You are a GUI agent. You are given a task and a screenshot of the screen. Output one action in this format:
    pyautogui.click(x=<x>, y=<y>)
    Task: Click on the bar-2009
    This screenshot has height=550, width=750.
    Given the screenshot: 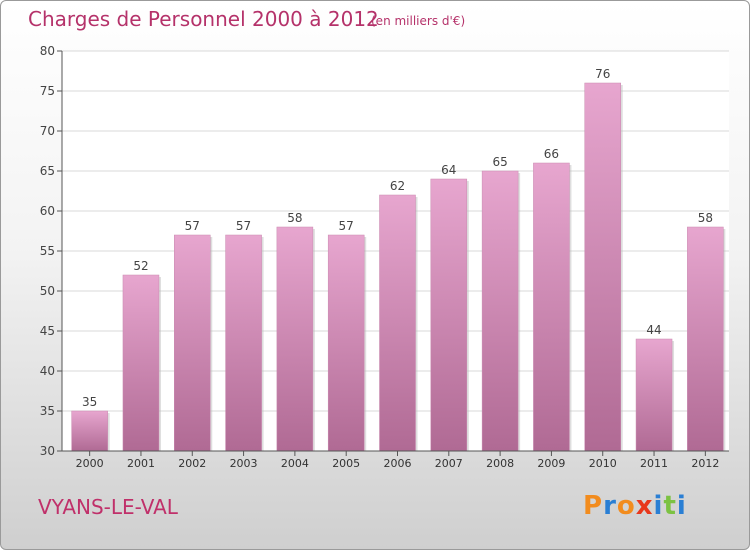 What is the action you would take?
    pyautogui.click(x=551, y=307)
    